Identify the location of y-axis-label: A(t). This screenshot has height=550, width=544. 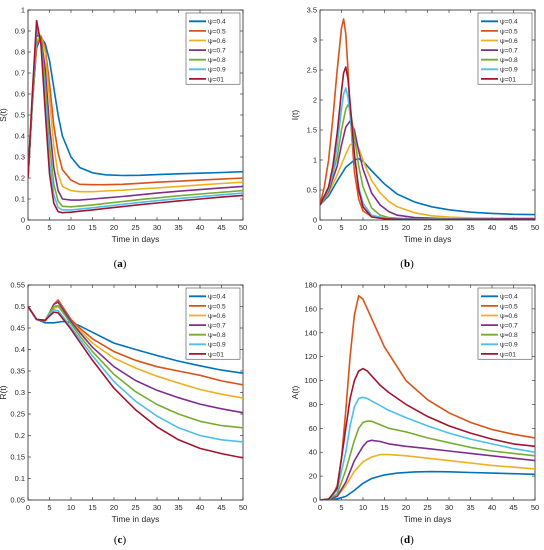
(296, 392).